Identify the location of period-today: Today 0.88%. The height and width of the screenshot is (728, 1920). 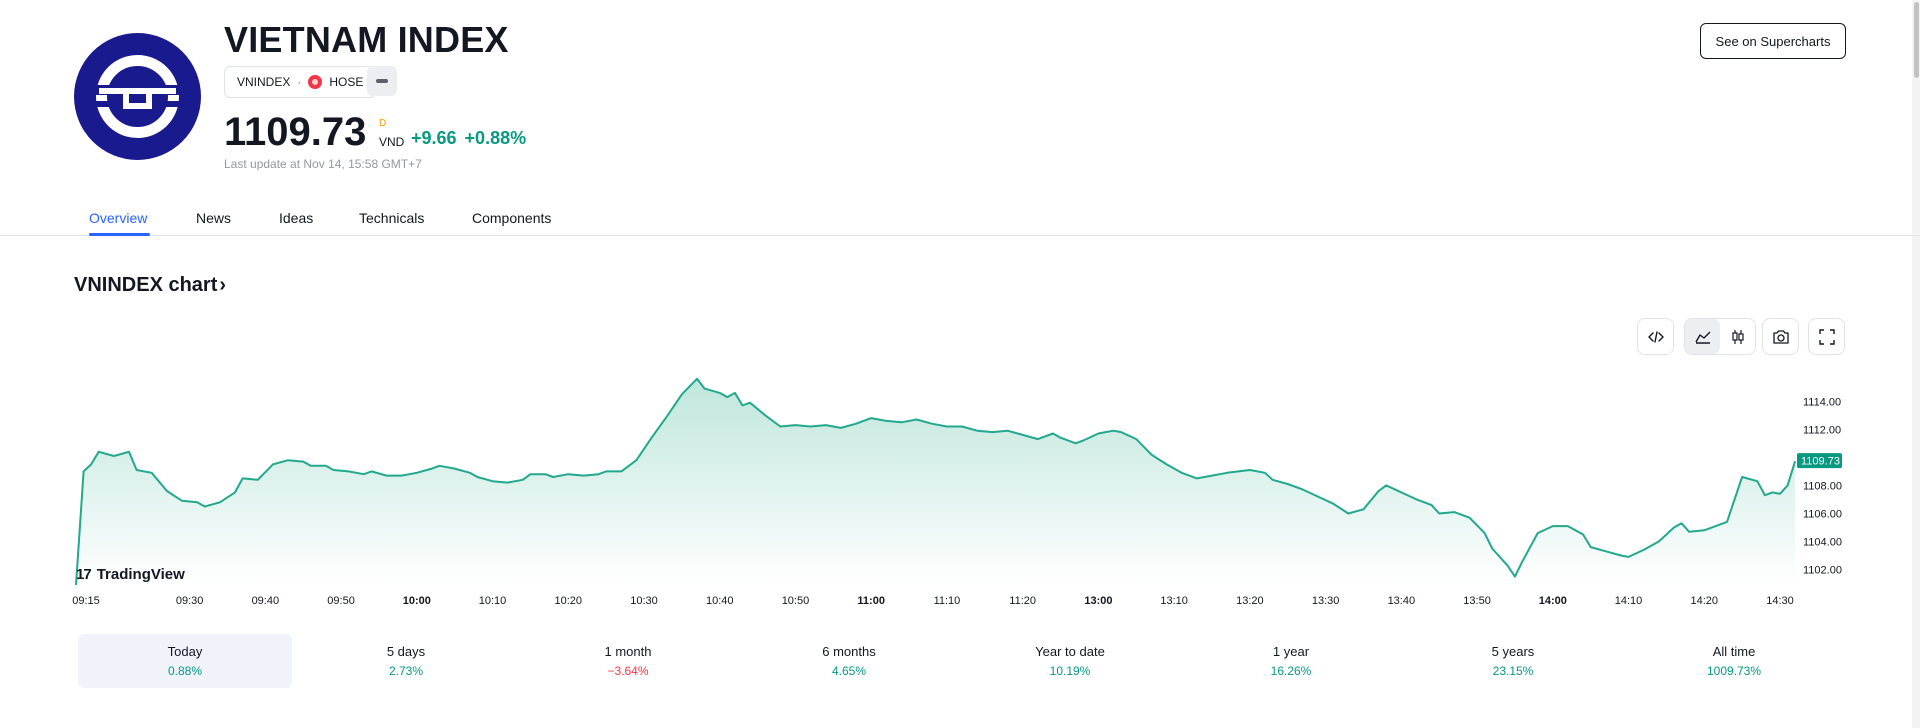
(185, 661).